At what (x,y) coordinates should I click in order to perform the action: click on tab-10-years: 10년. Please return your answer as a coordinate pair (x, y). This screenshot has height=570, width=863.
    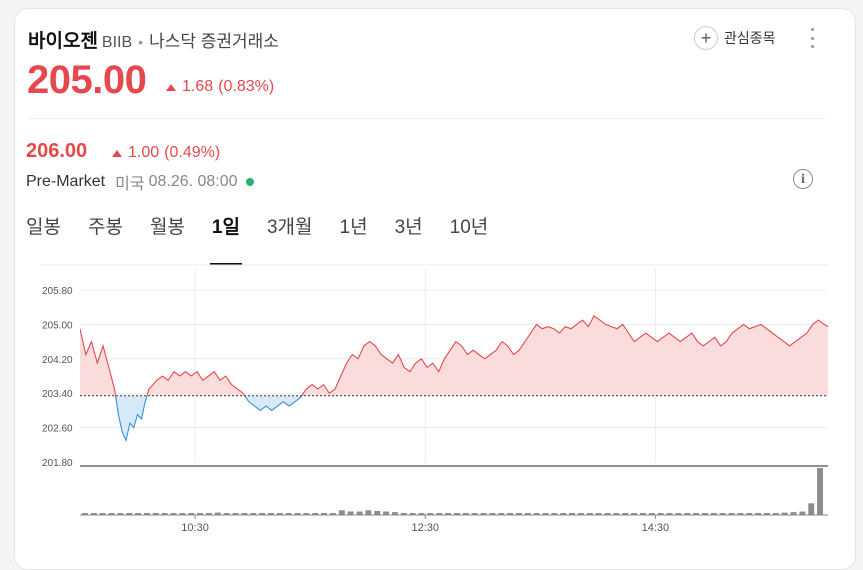
    Looking at the image, I should click on (469, 227).